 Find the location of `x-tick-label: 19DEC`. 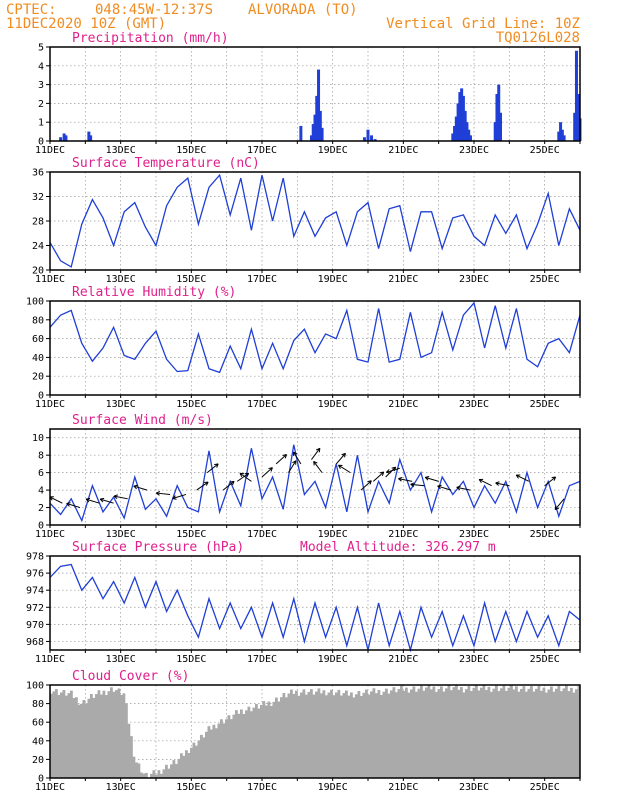

x-tick-label: 19DEC is located at coordinates (333, 404).